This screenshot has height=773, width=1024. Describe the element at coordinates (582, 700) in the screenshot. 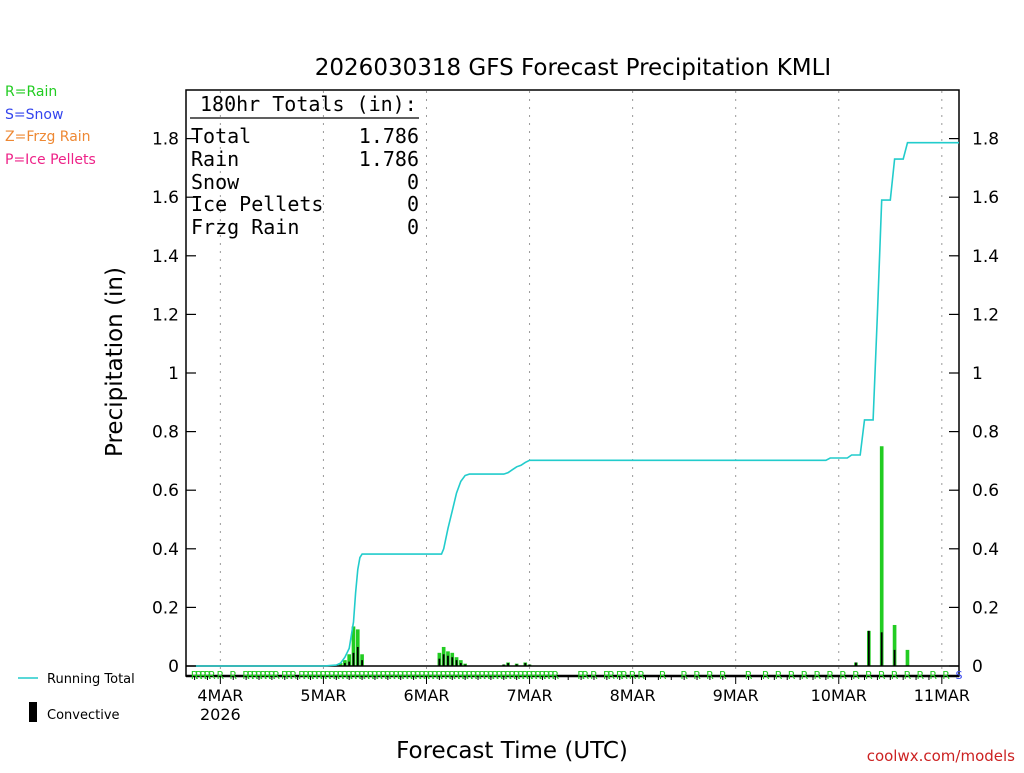

I see `x-ticks: 4MAR 5MAR 6MAR 7MAR 8MAR 9MAR 10MAR 11MAR 2026` at that location.